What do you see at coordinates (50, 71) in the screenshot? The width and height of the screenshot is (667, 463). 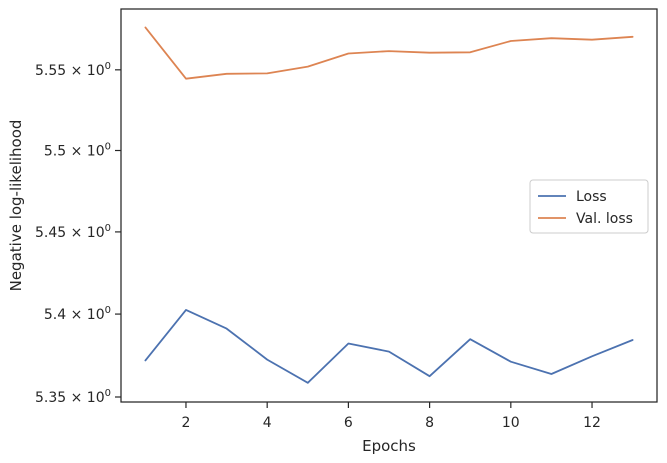 I see `y-tick-mantissa: 5.55` at bounding box center [50, 71].